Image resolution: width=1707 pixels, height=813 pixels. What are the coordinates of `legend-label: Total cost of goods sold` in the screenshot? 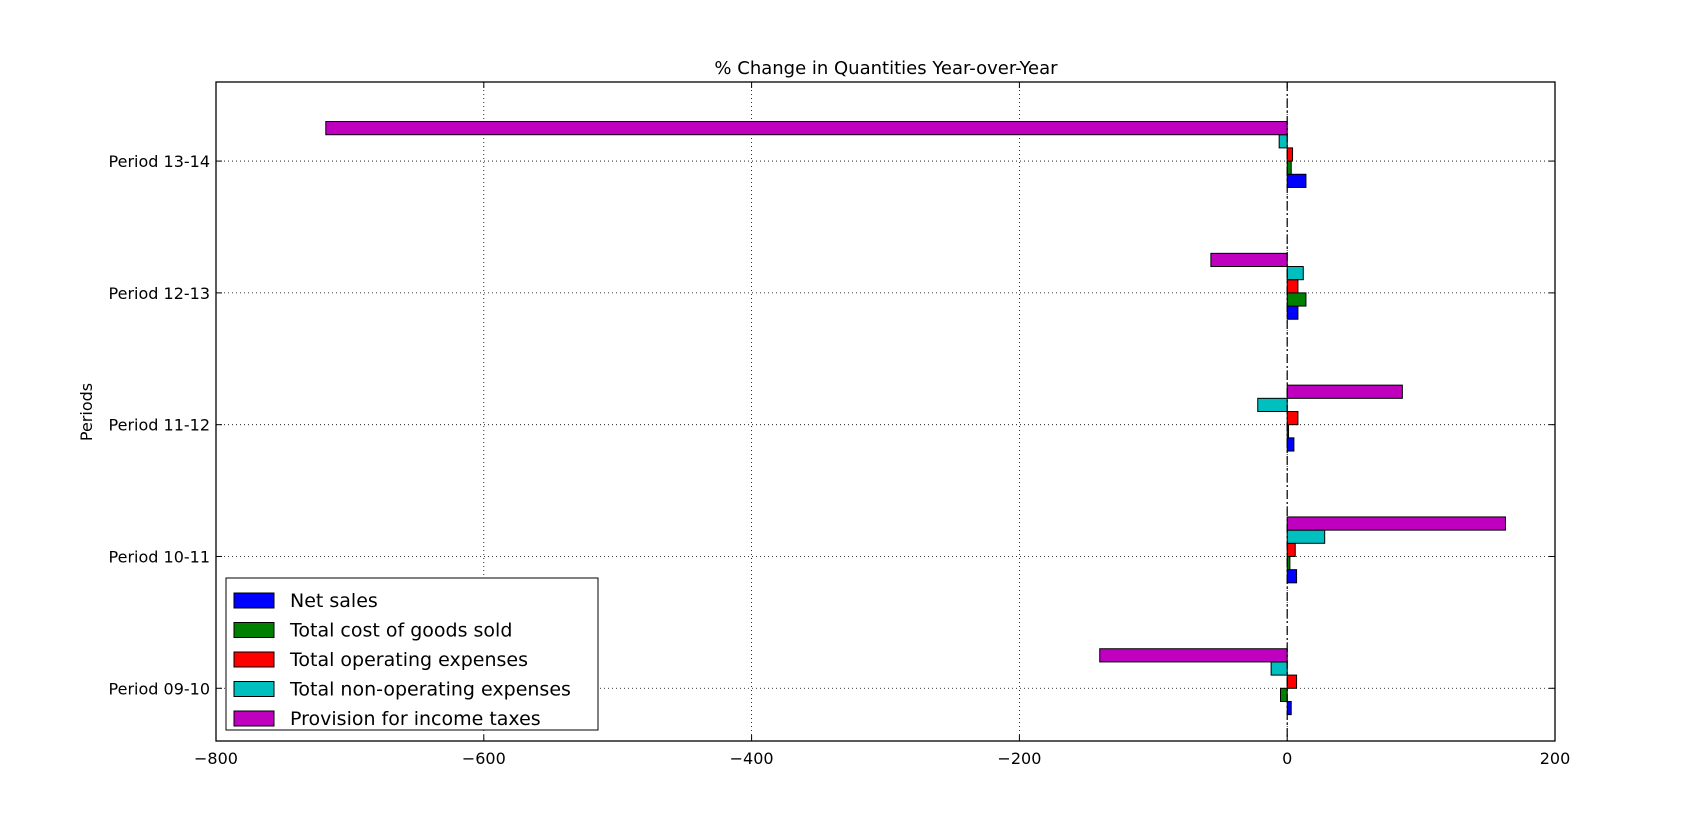 It's located at (400, 631).